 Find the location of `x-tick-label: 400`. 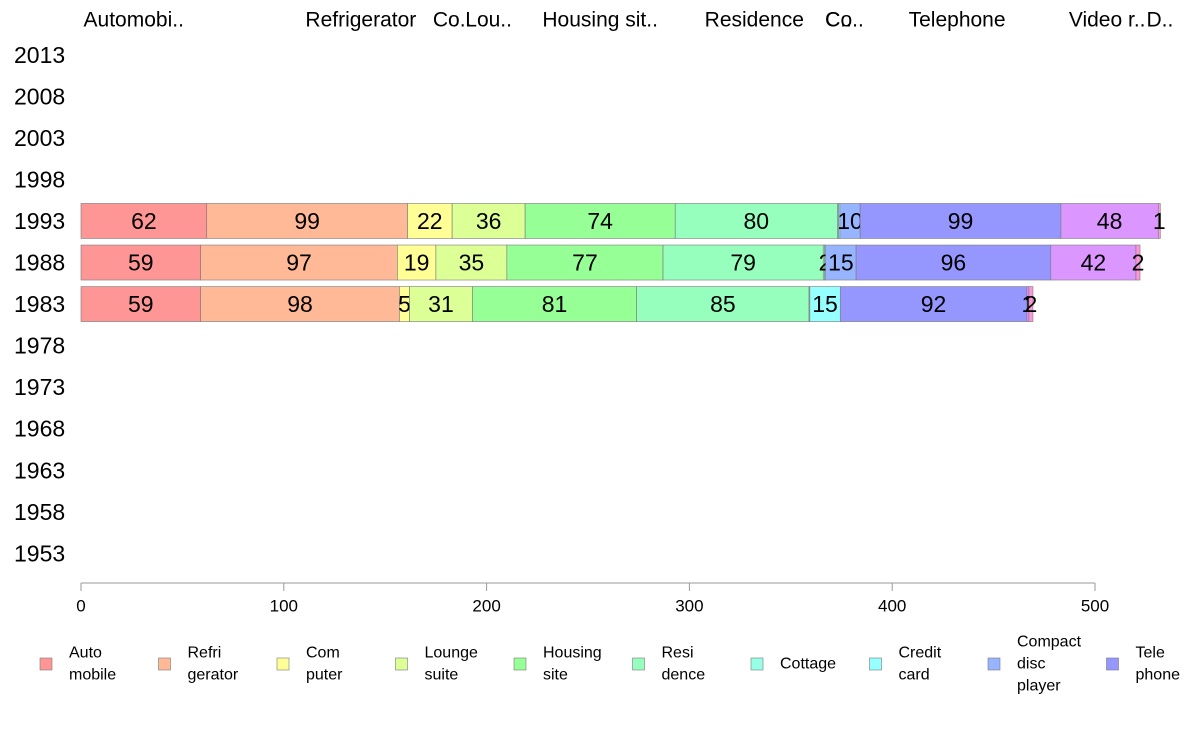

x-tick-label: 400 is located at coordinates (892, 606).